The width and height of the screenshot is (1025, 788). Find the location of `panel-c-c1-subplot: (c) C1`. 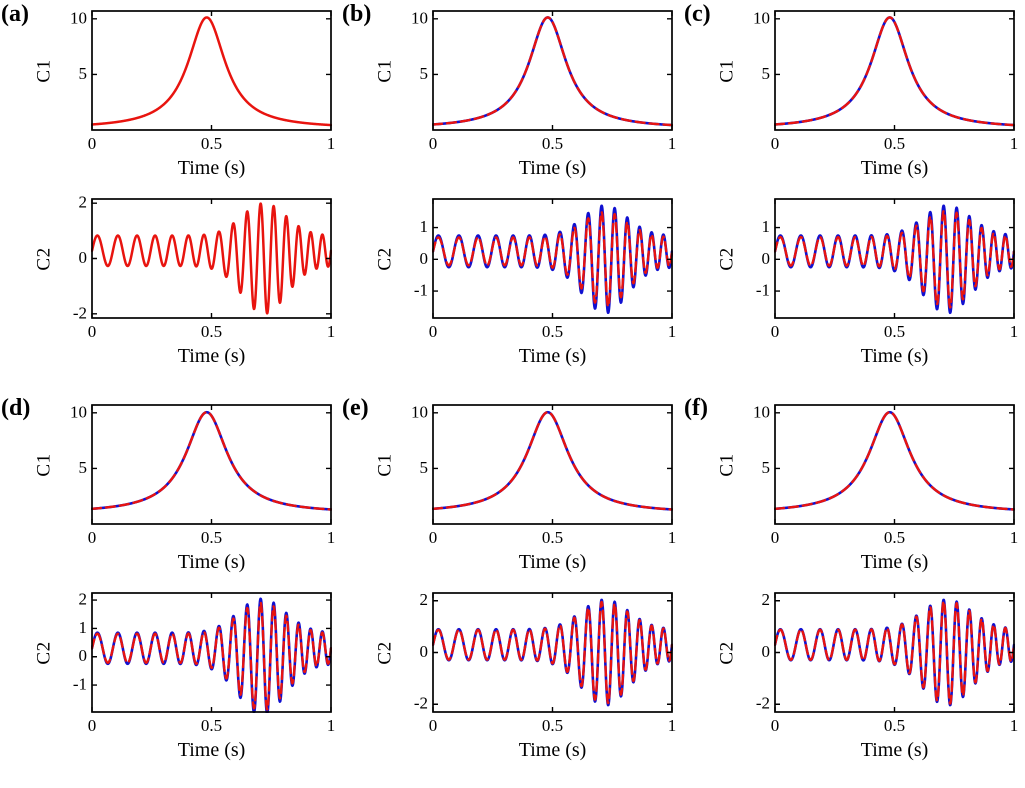

panel-c-c1-subplot: (c) C1 is located at coordinates (854, 79).